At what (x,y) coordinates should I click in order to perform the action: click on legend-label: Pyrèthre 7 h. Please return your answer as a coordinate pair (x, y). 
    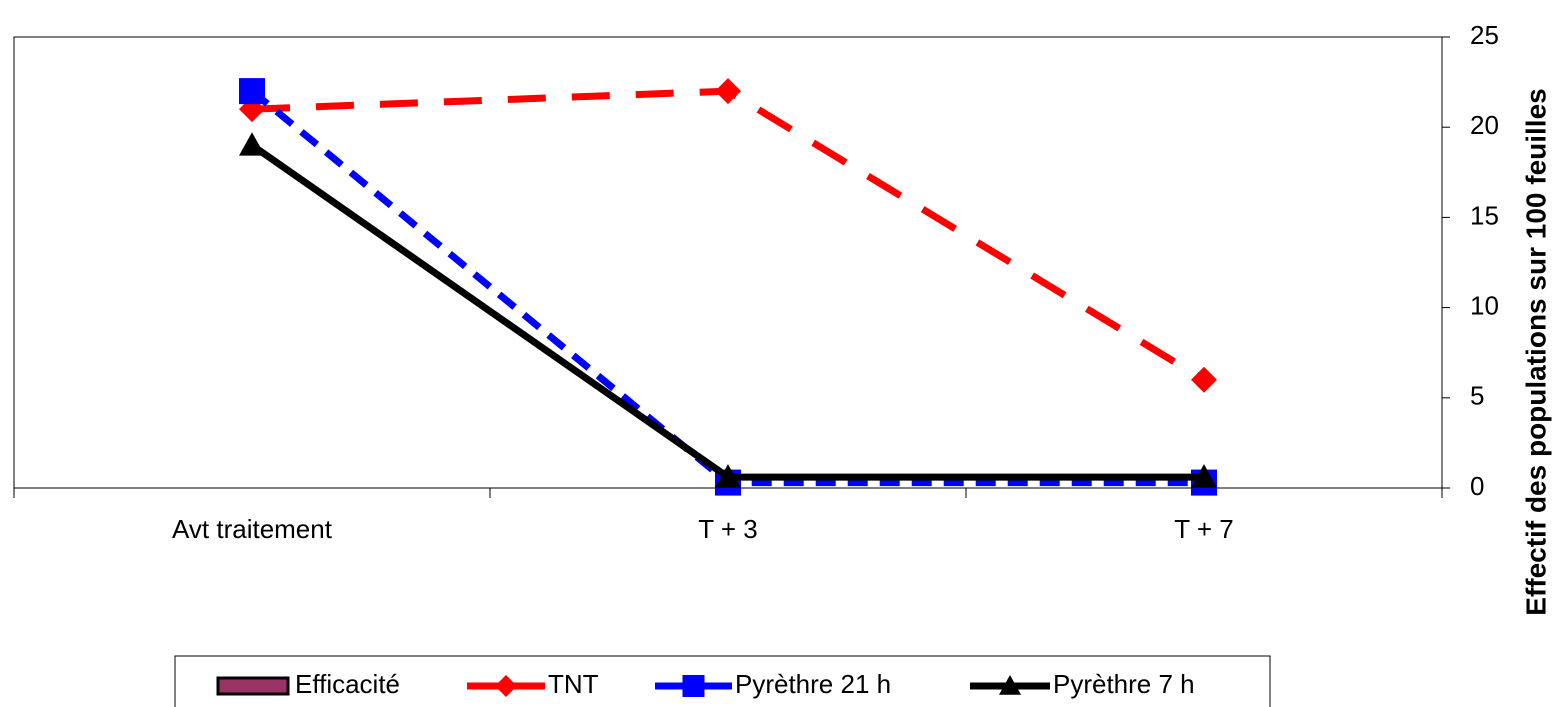
    Looking at the image, I should click on (1124, 684).